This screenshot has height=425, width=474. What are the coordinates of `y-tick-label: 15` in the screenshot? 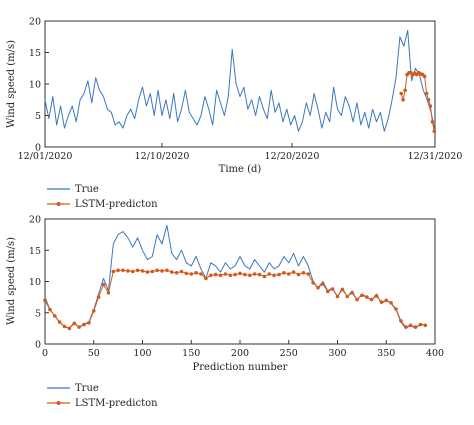 It's located at (35, 251).